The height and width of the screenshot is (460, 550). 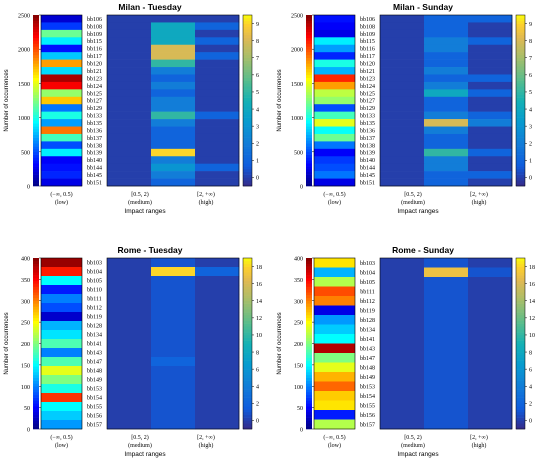 What do you see at coordinates (257, 25) in the screenshot?
I see `colorbar-tick-label: 9` at bounding box center [257, 25].